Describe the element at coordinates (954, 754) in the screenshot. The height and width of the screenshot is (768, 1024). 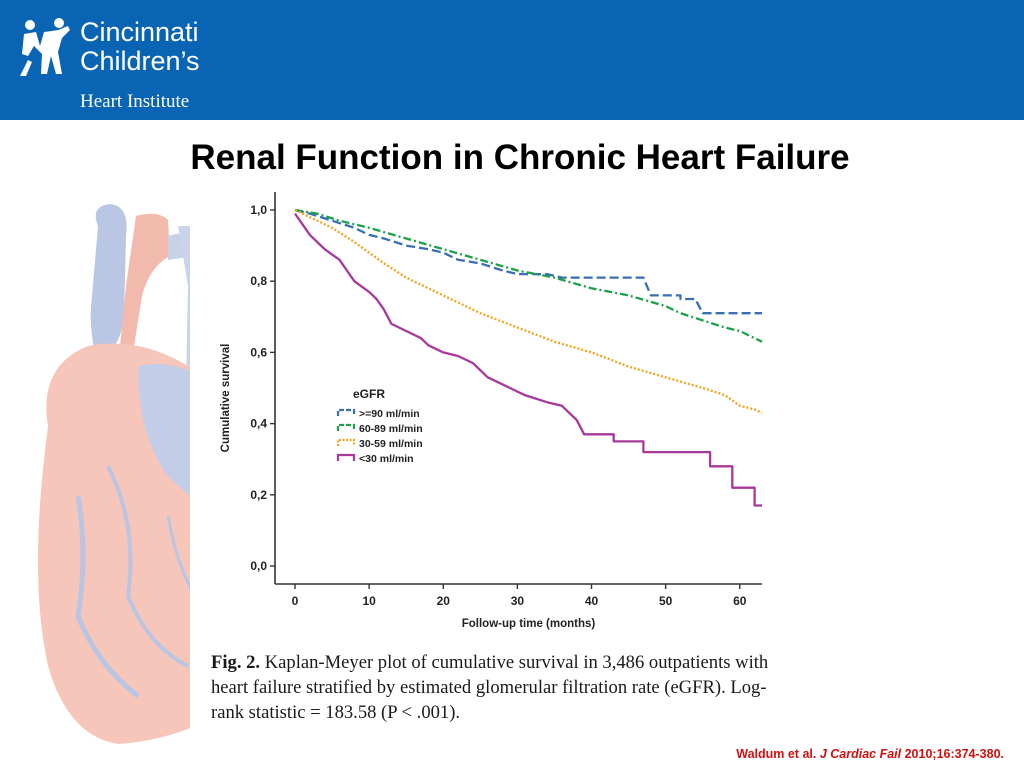
I see `citation-details: 2010;16:374-380.` at that location.